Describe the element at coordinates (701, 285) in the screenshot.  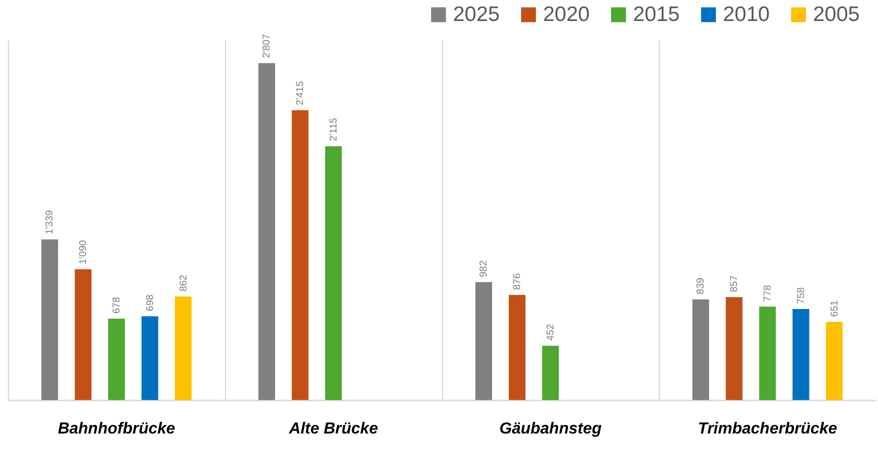
I see `data-label: 839` at that location.